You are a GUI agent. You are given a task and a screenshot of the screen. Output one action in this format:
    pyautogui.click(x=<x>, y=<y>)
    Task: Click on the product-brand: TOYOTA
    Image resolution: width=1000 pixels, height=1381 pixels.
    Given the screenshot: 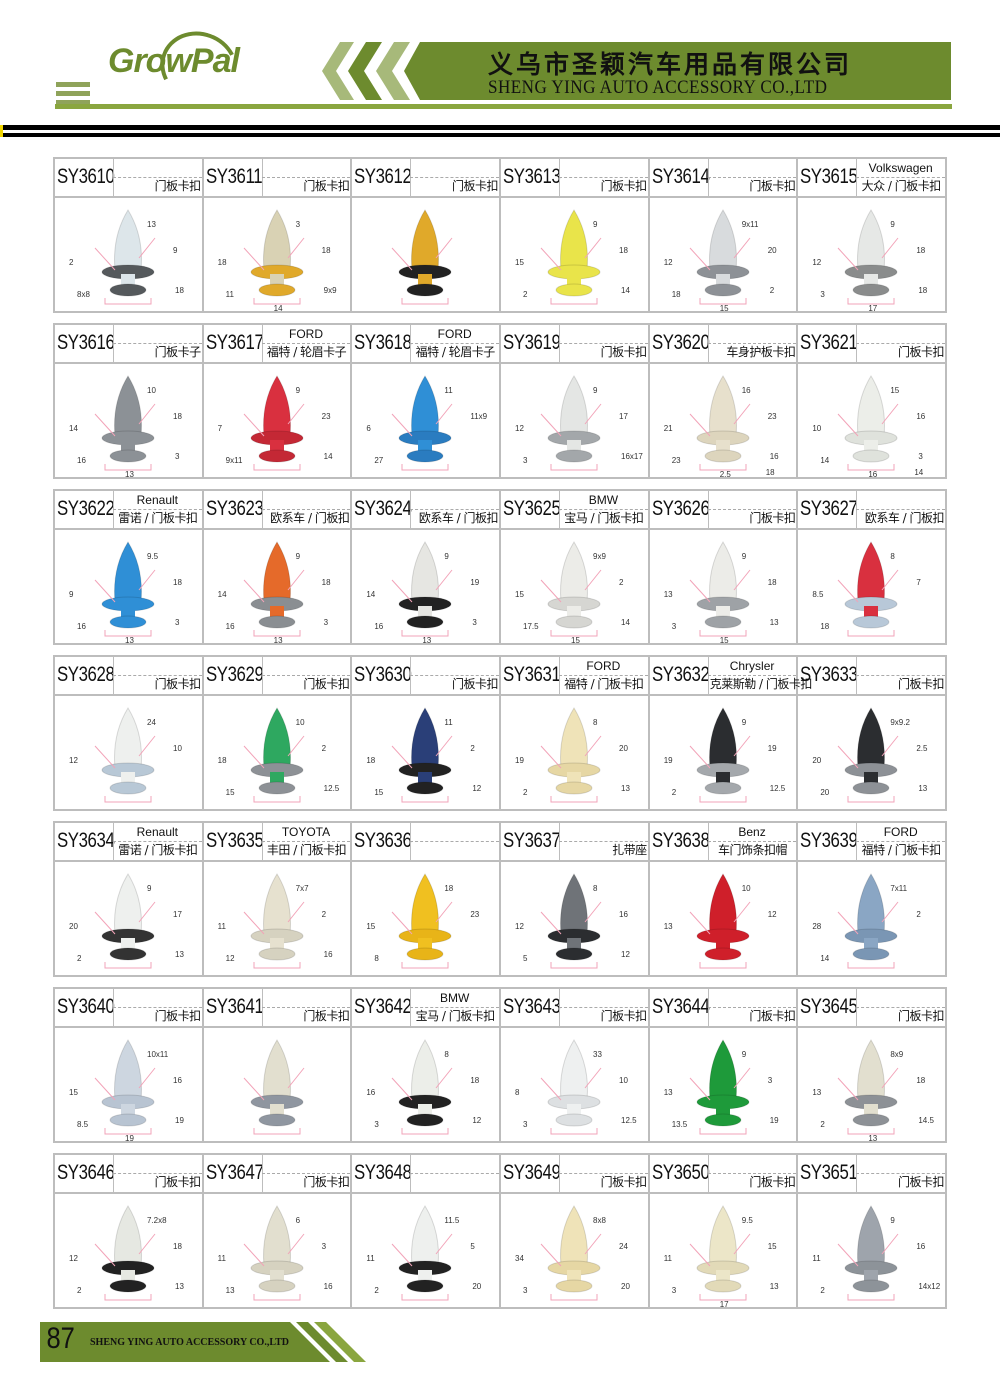 What is the action you would take?
    pyautogui.click(x=306, y=832)
    